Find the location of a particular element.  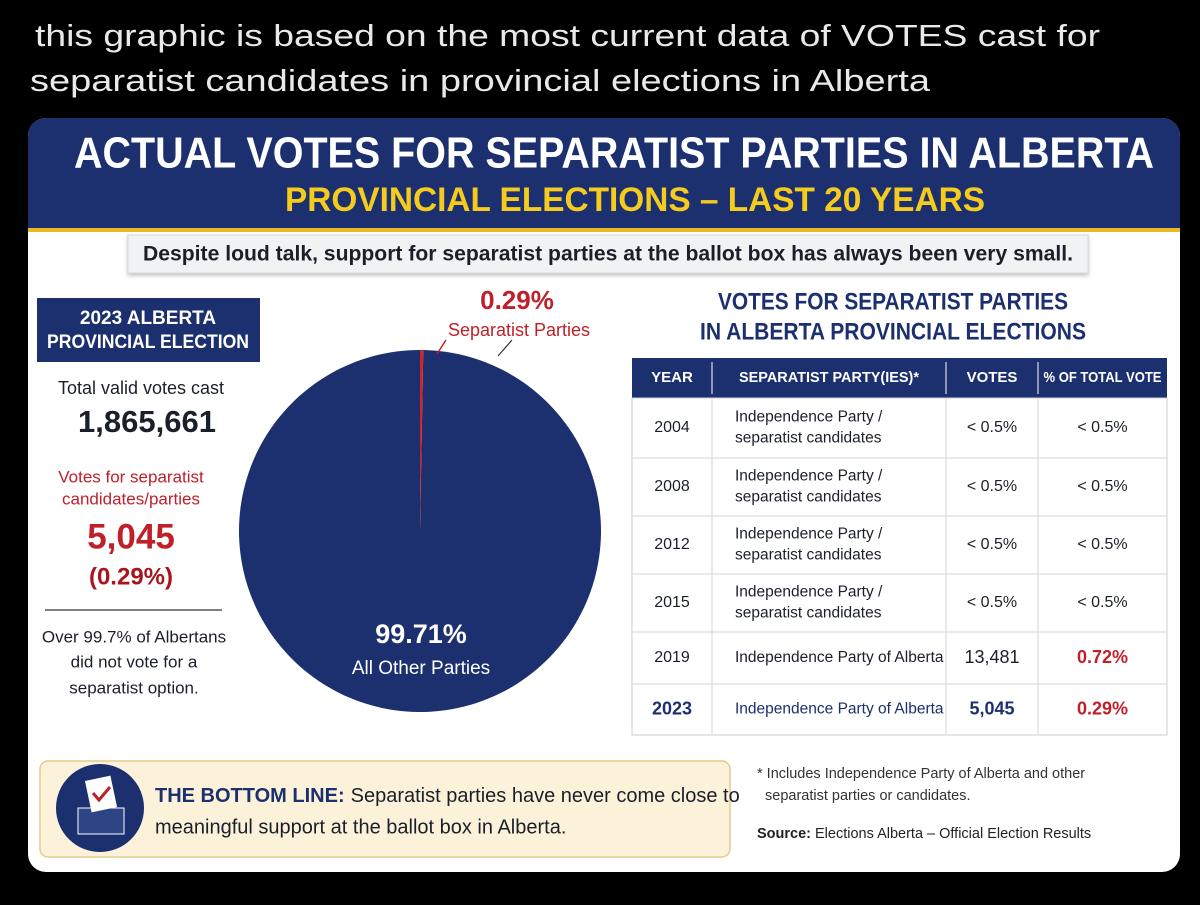

summary-heading: 2023 ALBERTA is located at coordinates (148, 318).